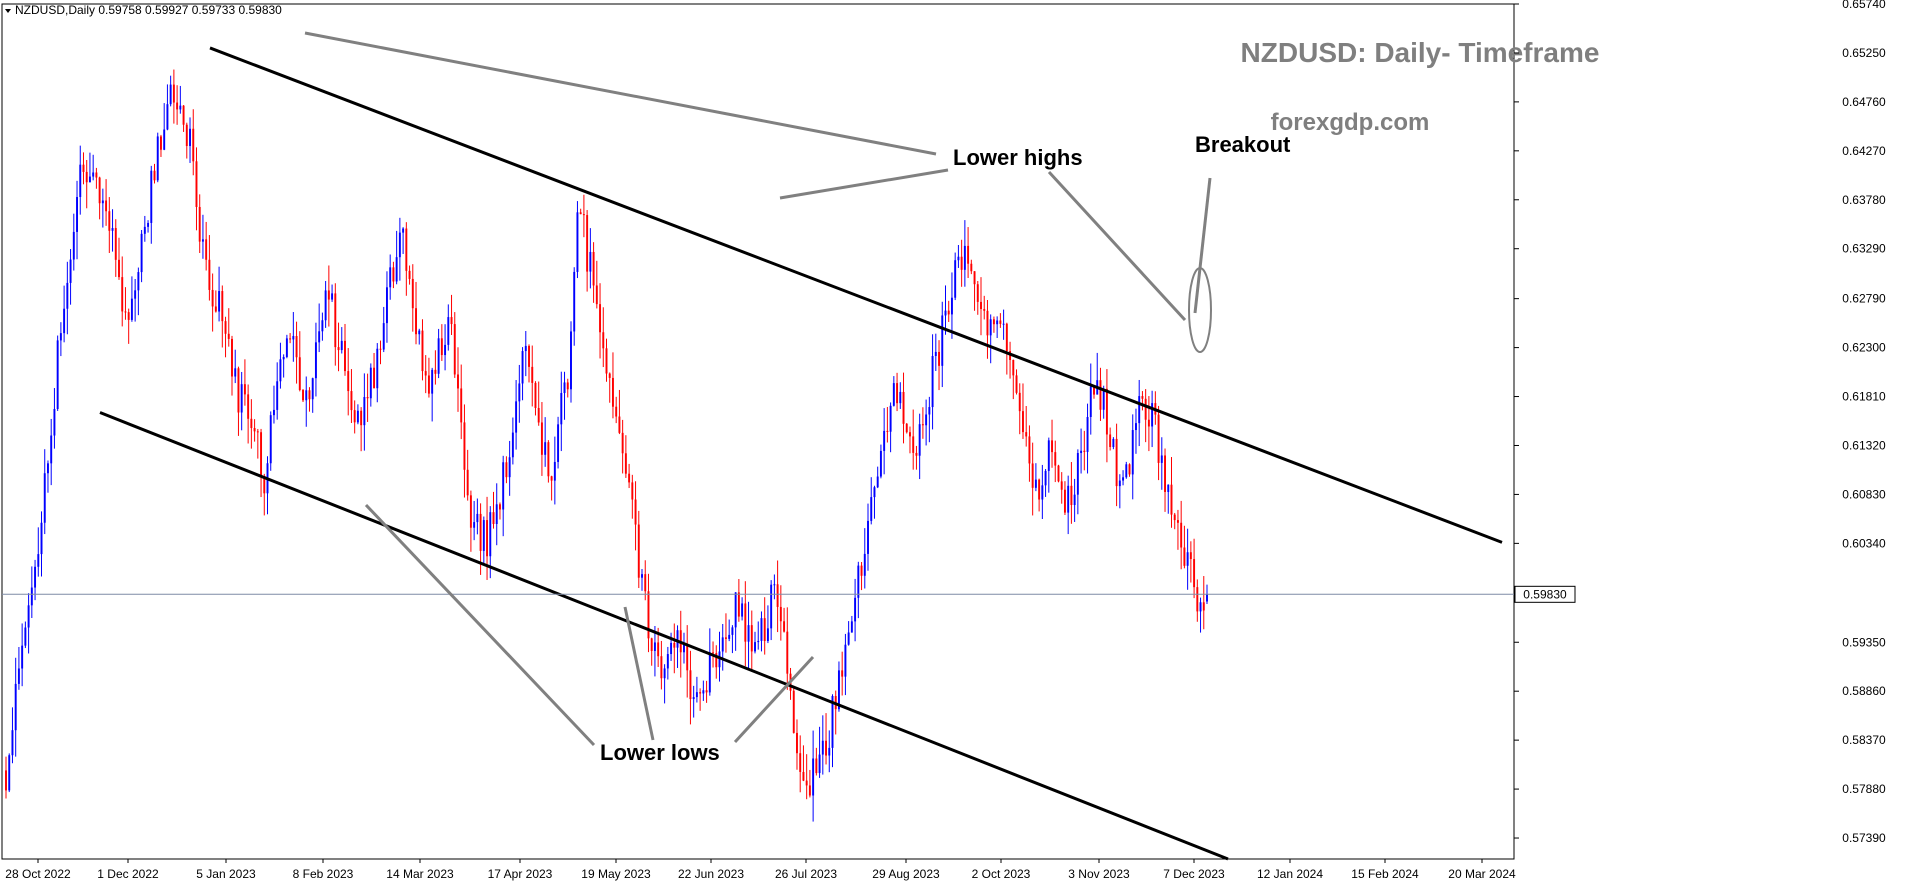 This screenshot has width=1916, height=884. Describe the element at coordinates (1482, 874) in the screenshot. I see `x-tick-label: 20 Mar 2024` at that location.